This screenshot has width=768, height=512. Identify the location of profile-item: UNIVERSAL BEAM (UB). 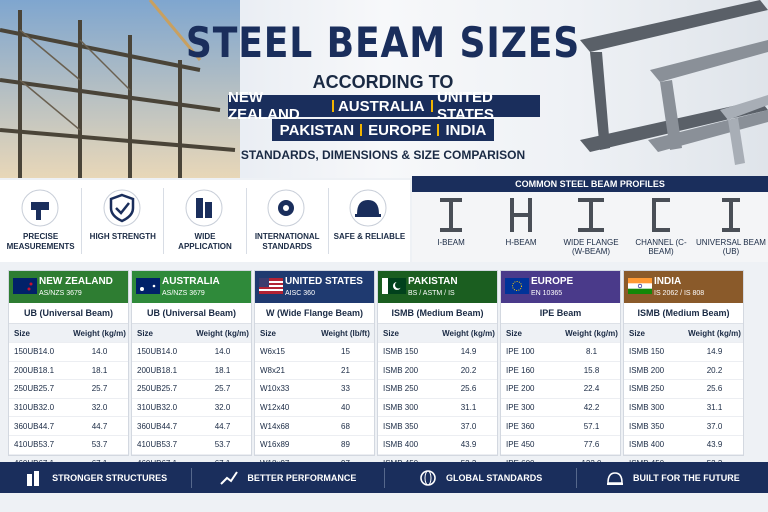
(731, 226).